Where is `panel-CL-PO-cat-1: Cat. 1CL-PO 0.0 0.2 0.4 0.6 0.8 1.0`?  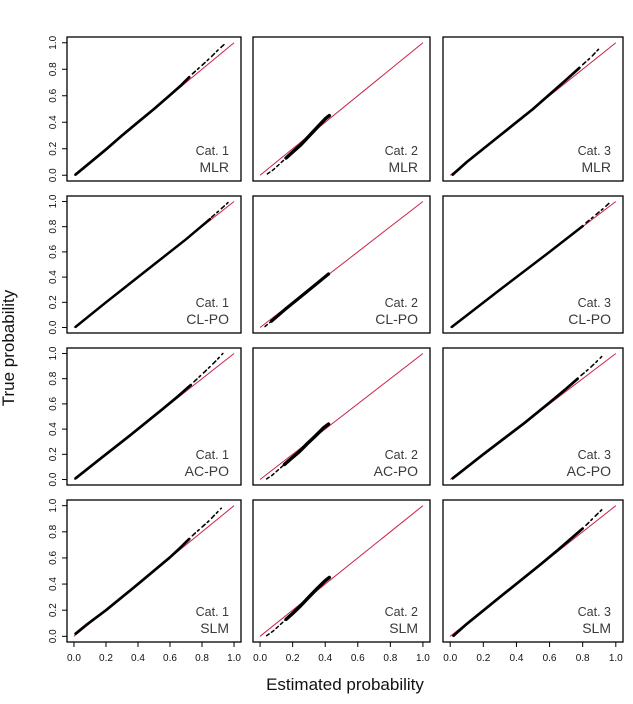
panel-CL-PO-cat-1: Cat. 1CL-PO 0.0 0.2 0.4 0.6 0.8 1.0 is located at coordinates (145, 264).